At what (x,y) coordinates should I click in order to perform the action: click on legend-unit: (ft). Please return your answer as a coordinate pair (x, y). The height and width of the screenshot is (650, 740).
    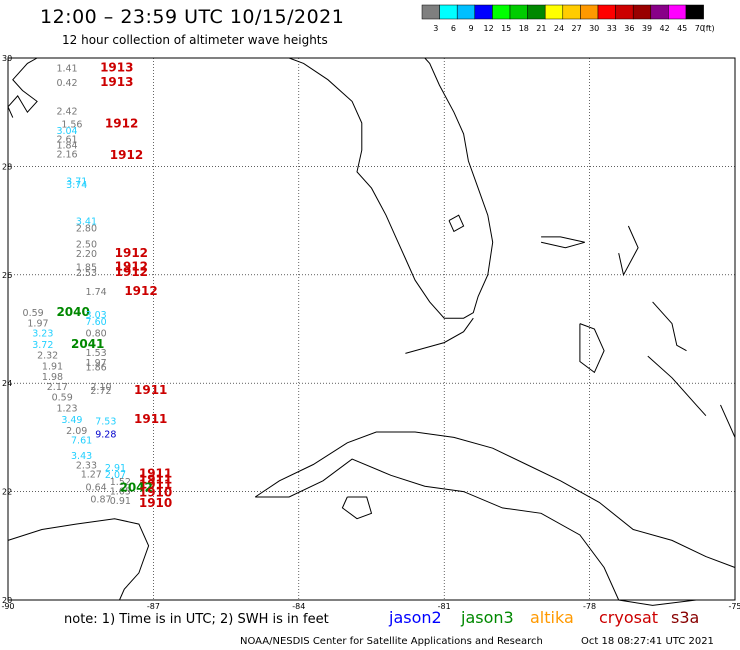
    Looking at the image, I should click on (709, 28).